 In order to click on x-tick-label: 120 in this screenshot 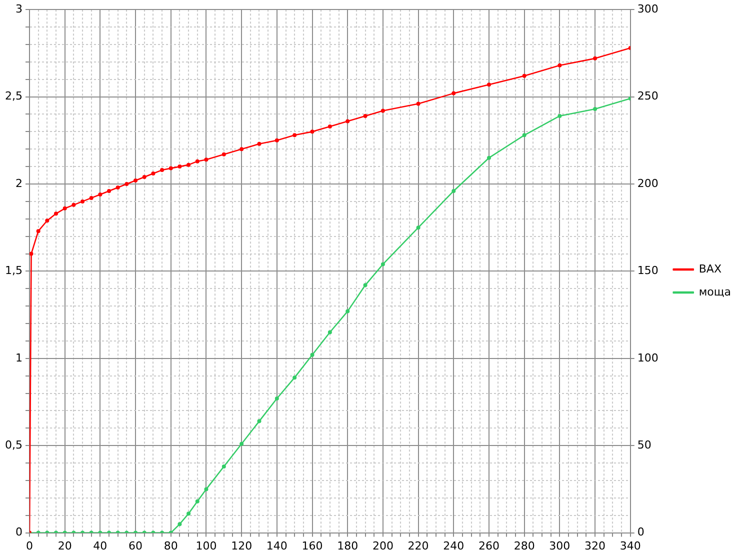, I will do `click(241, 545)`.